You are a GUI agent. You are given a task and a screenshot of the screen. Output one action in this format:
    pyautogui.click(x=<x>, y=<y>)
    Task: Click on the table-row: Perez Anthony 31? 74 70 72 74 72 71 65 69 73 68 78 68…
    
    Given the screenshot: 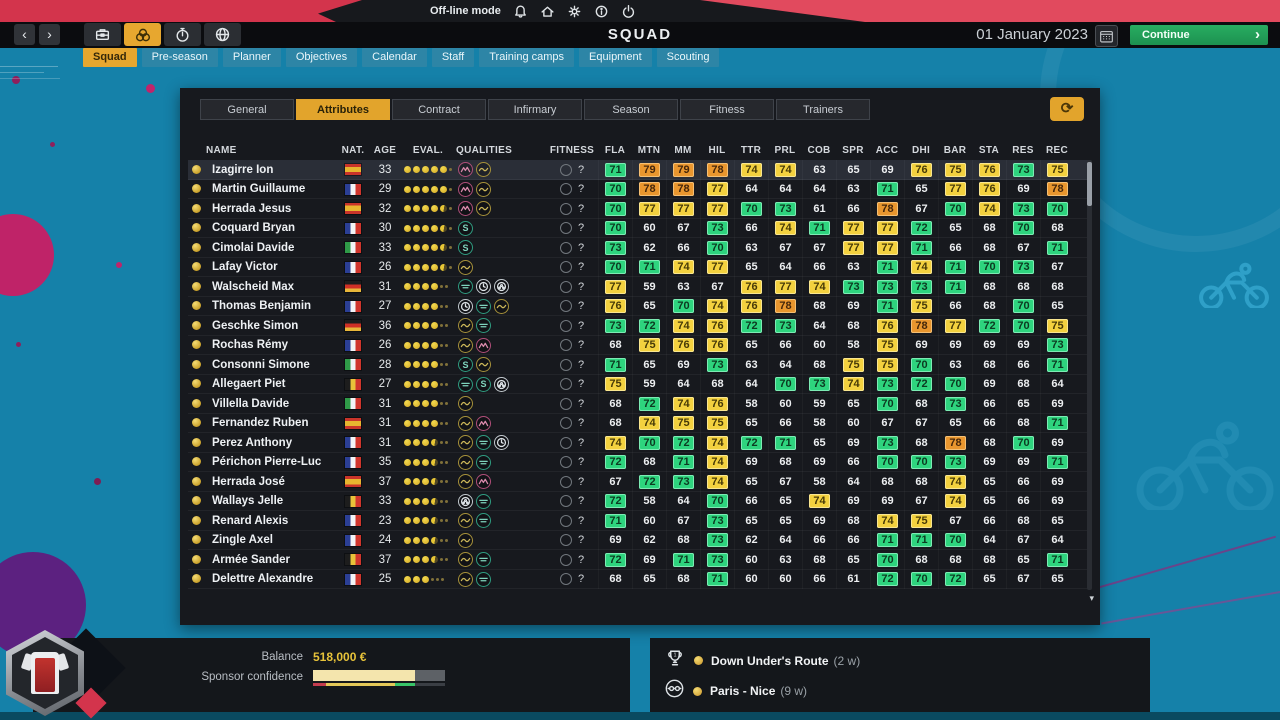 What is the action you would take?
    pyautogui.click(x=639, y=443)
    